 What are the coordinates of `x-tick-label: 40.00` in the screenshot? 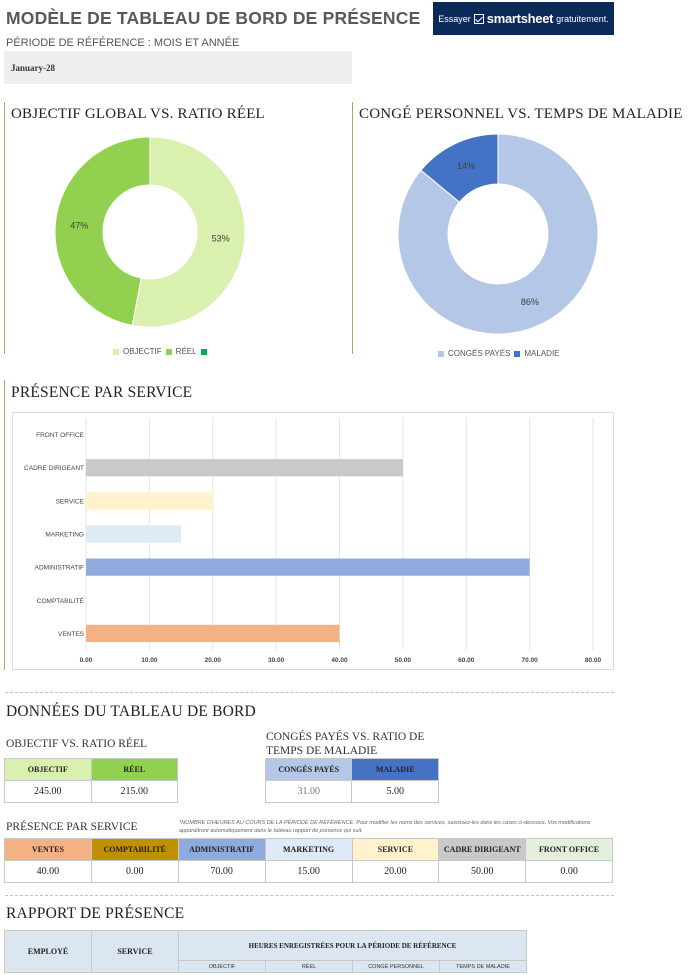 It's located at (339, 660).